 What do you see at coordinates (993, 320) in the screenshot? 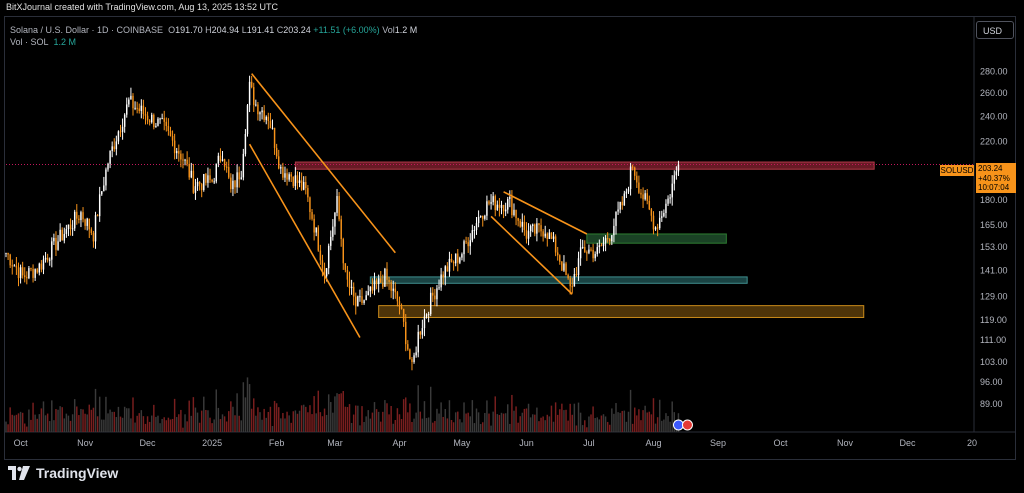
I see `y-tick-label: 119.00` at bounding box center [993, 320].